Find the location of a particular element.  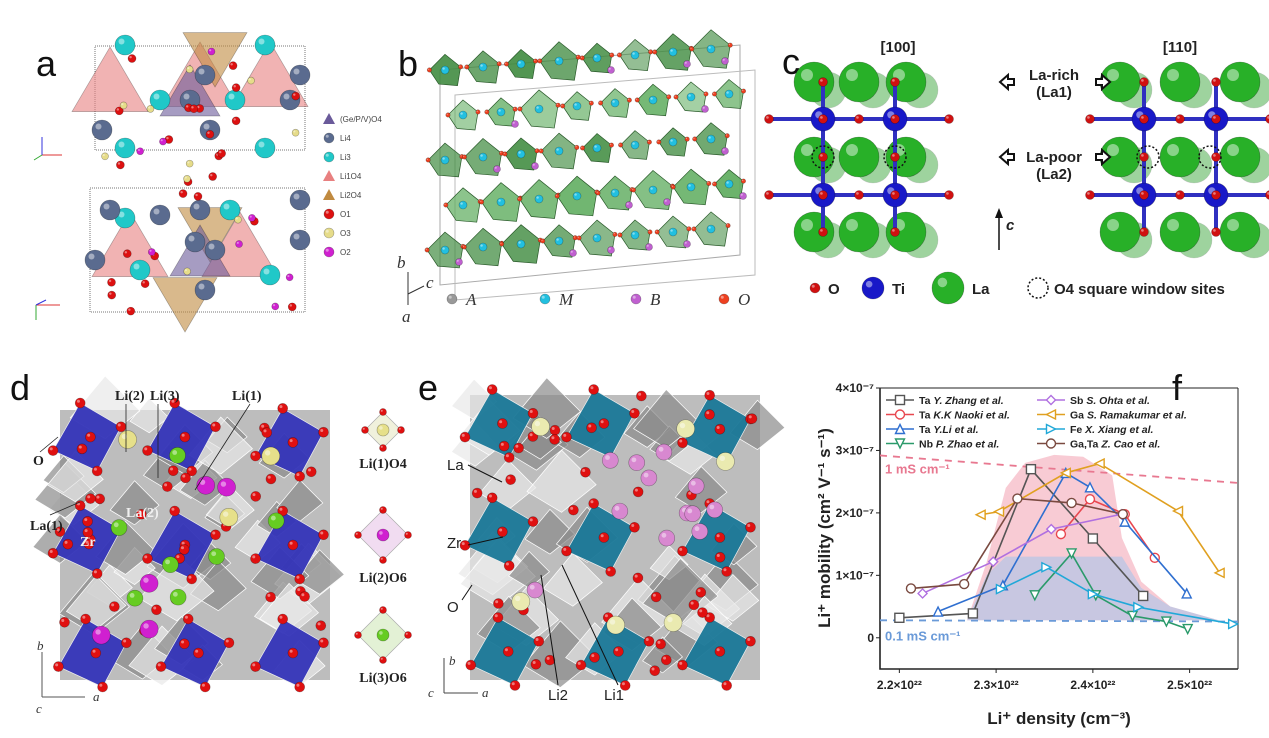

x-tick-label: 2.2×10²² is located at coordinates (899, 685).